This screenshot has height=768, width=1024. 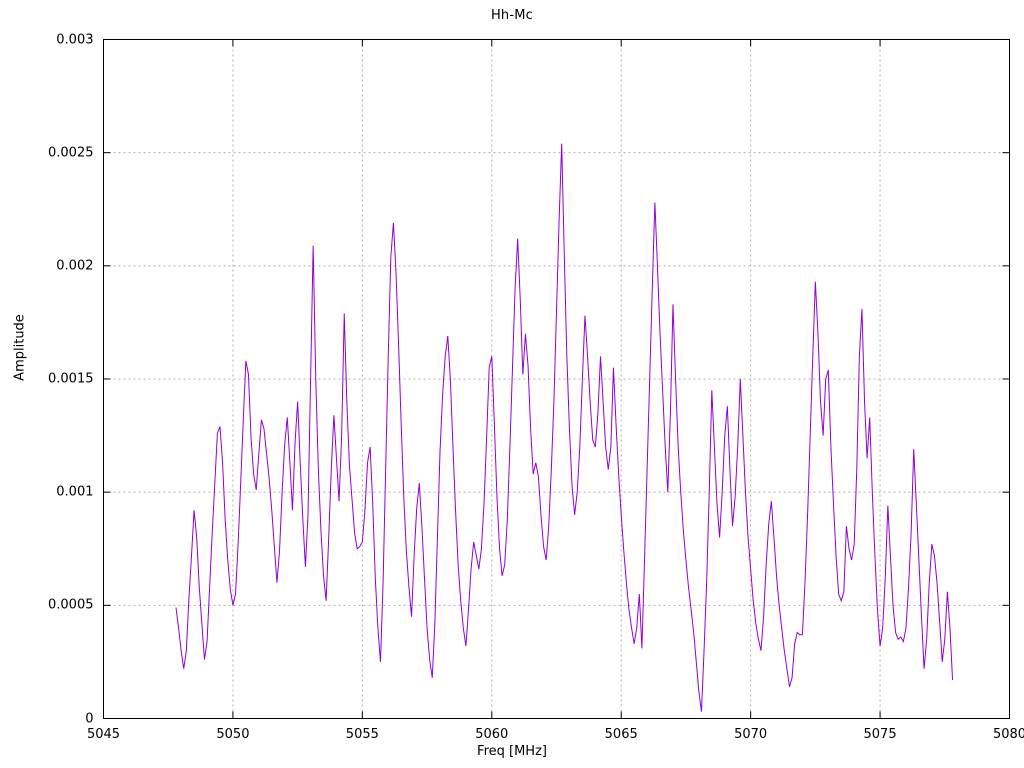 I want to click on x-tick-label: 5070, so click(x=751, y=734).